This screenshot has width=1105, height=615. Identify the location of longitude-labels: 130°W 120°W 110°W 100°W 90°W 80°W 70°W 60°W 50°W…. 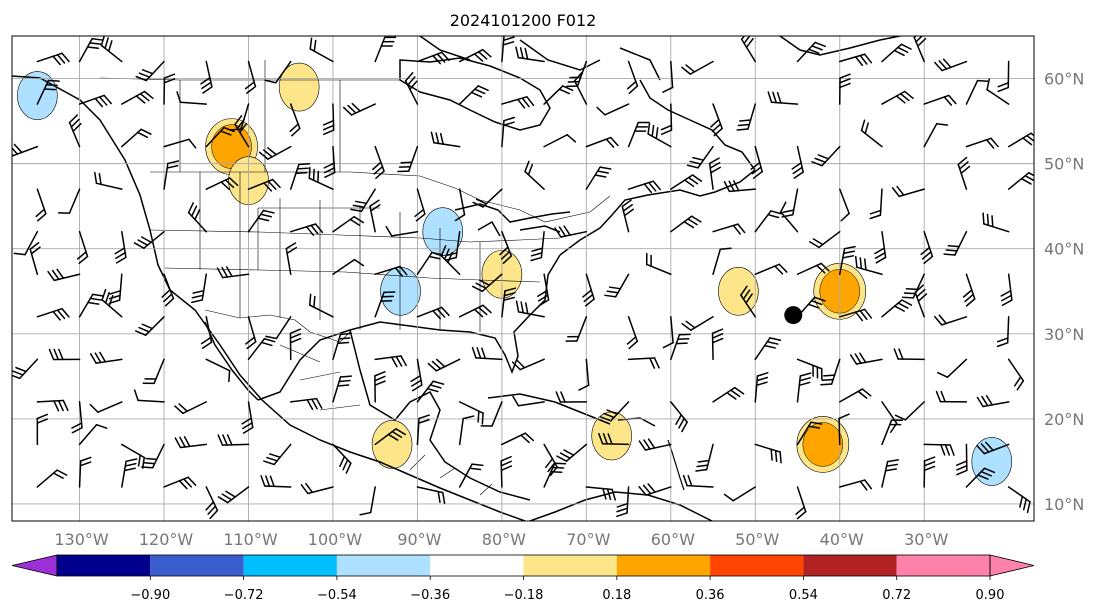
(501, 539).